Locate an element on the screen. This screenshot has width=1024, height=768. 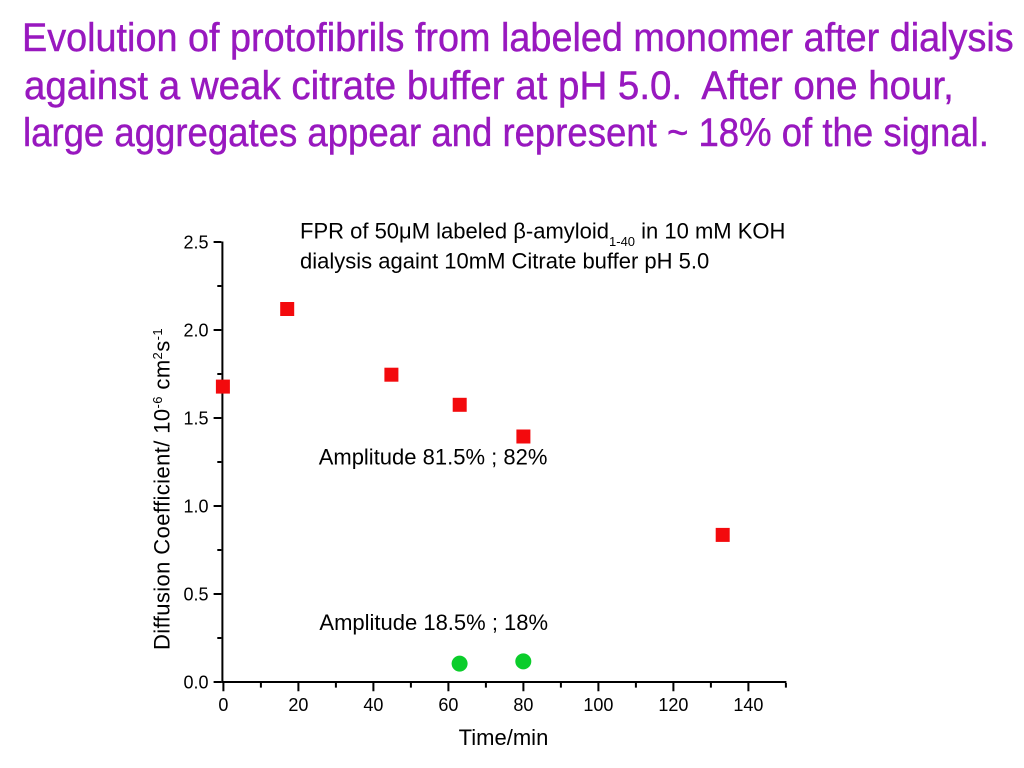
svg-text: 2.0 is located at coordinates (195, 331).